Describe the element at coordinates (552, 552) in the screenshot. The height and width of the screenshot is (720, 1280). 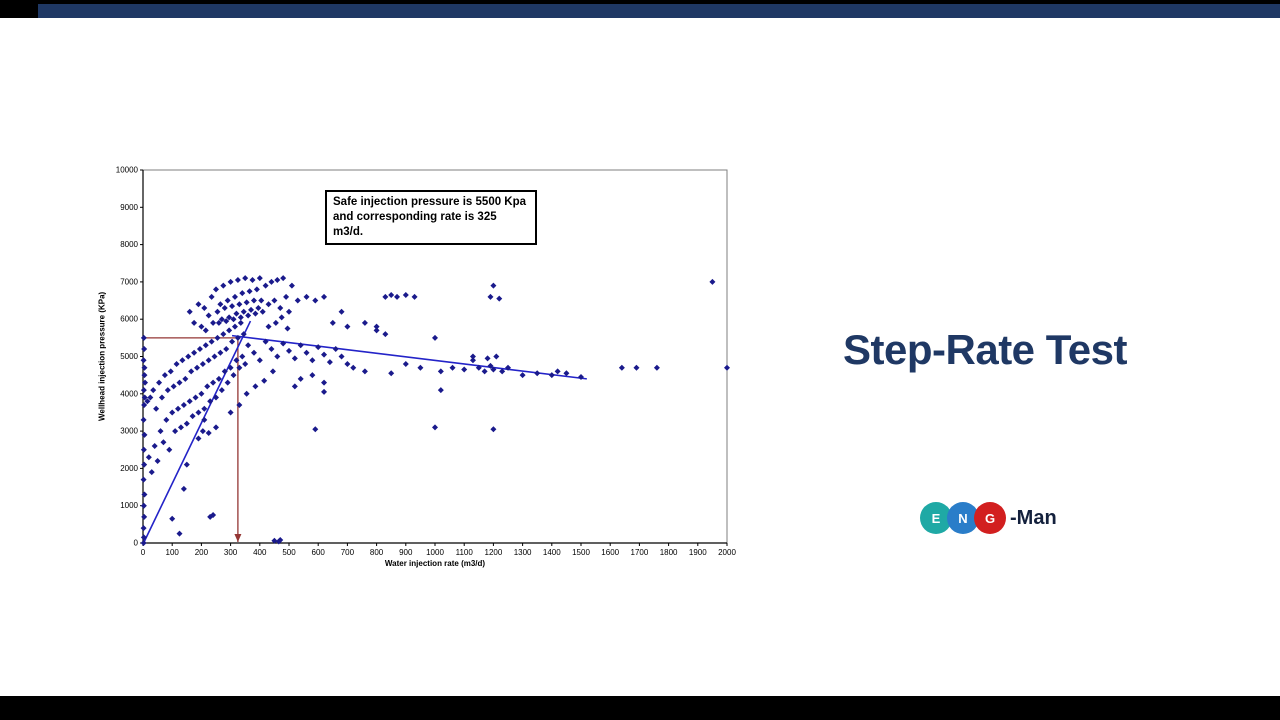
I see `x-tick-label: 1400` at that location.